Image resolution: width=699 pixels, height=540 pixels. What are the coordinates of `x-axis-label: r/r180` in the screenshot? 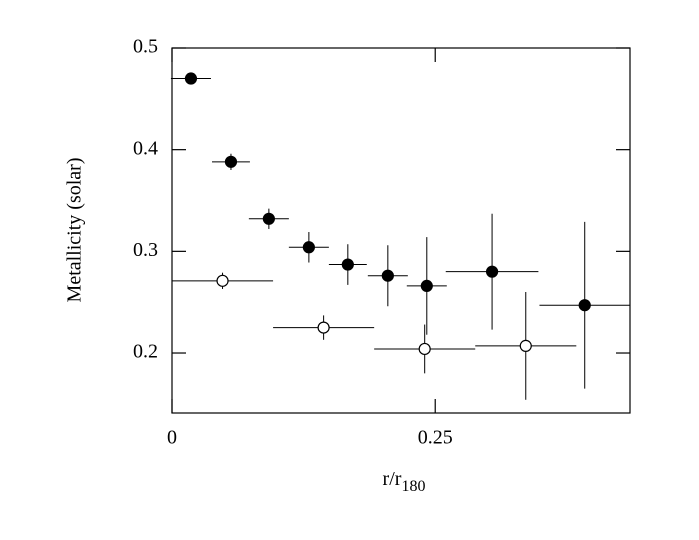 It's located at (404, 481).